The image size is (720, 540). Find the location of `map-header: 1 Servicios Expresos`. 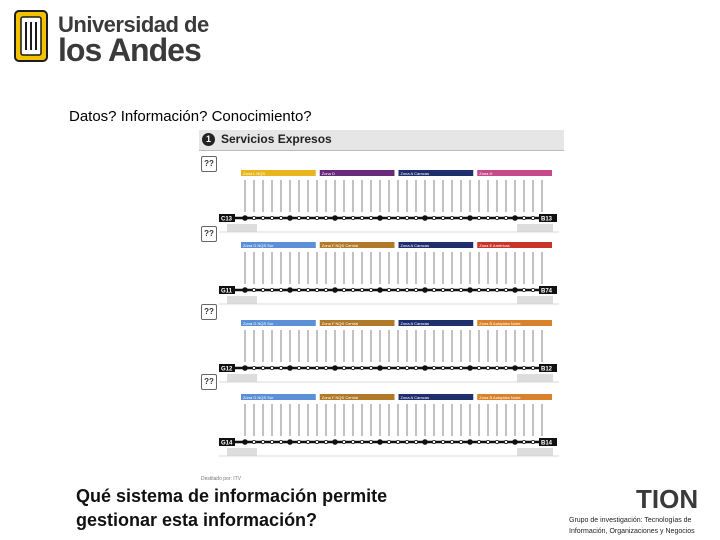

map-header: 1 Servicios Expresos is located at coordinates (381, 140).